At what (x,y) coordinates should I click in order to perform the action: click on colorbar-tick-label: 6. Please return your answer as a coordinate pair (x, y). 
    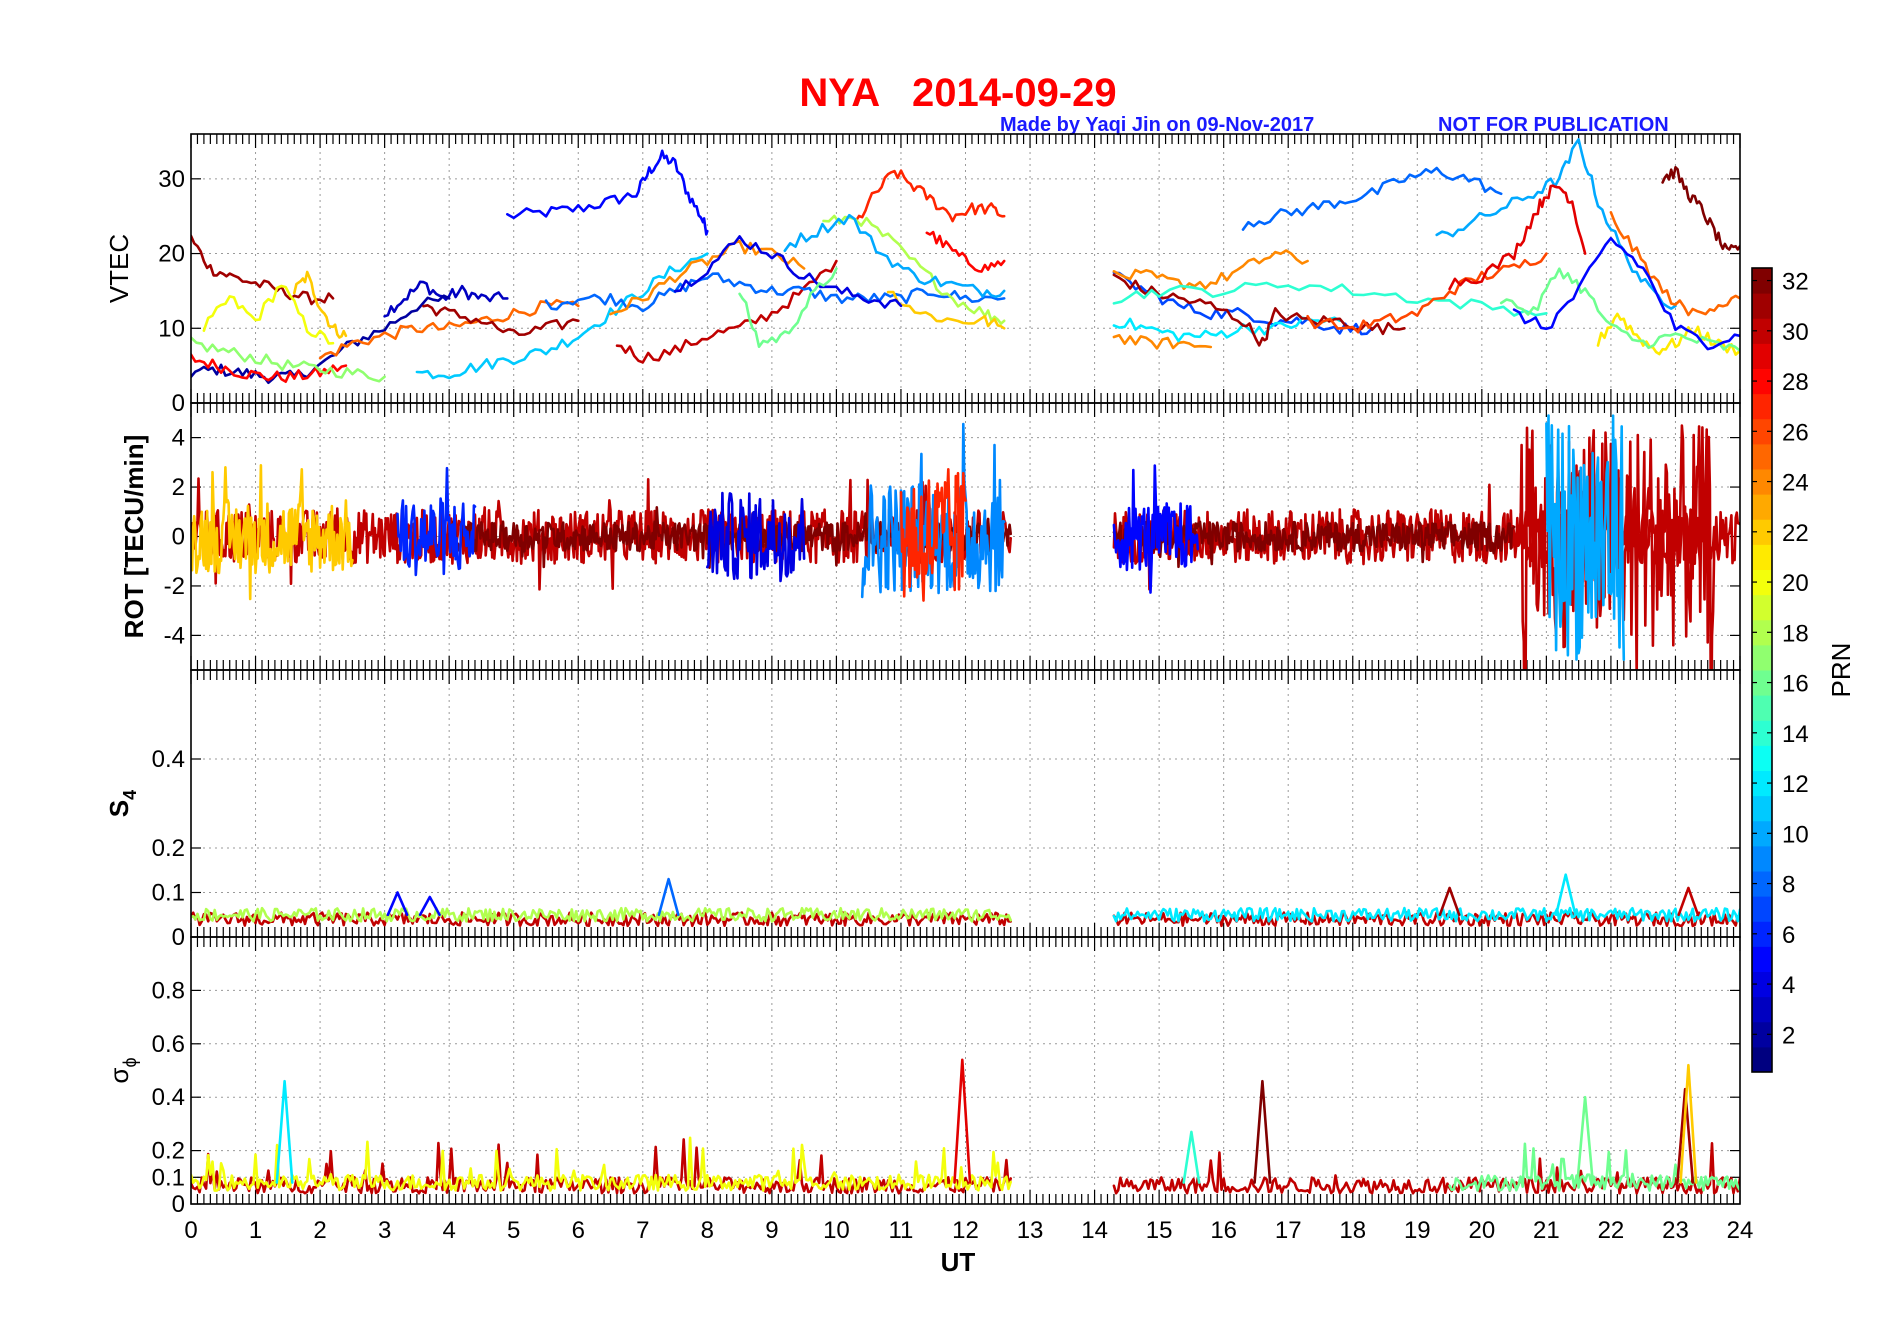
    Looking at the image, I should click on (1788, 935).